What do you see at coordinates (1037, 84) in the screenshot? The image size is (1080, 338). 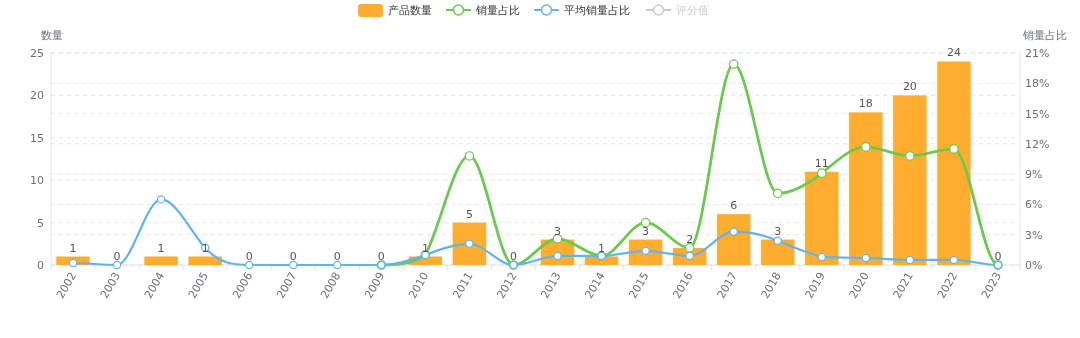 I see `y2-tick-label: 18%` at bounding box center [1037, 84].